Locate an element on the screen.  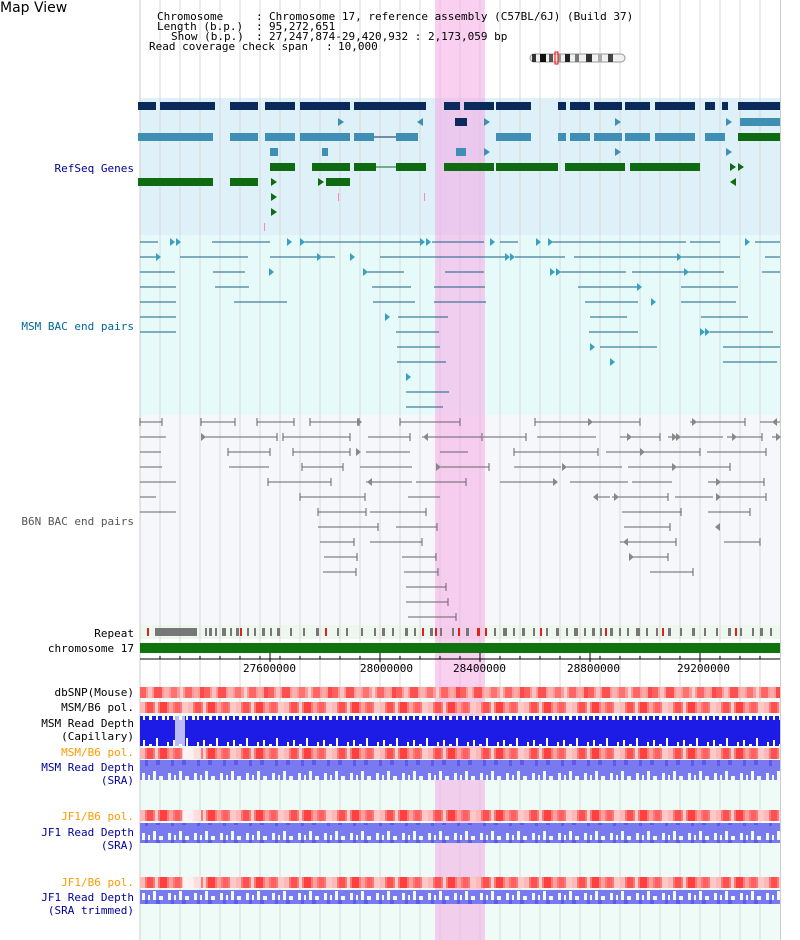
selection-highlight is located at coordinates (460, 470).